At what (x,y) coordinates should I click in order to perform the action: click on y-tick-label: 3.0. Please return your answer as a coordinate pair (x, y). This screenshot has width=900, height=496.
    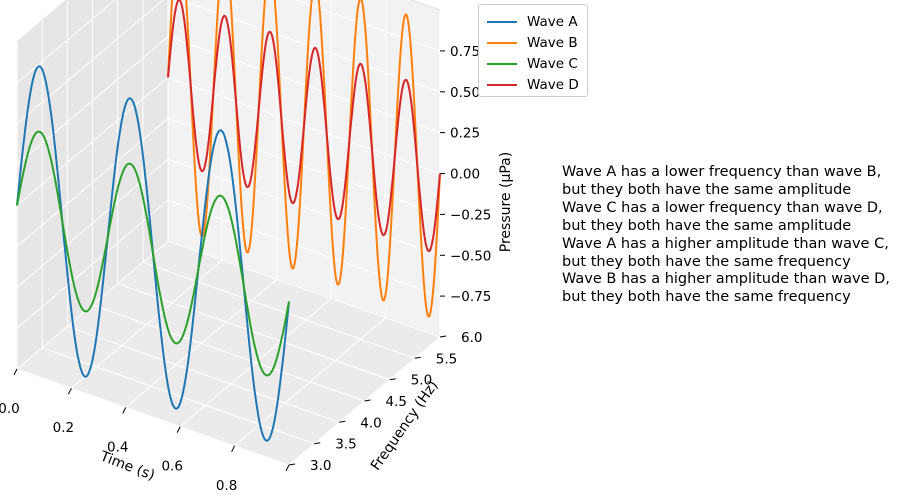
    Looking at the image, I should click on (320, 466).